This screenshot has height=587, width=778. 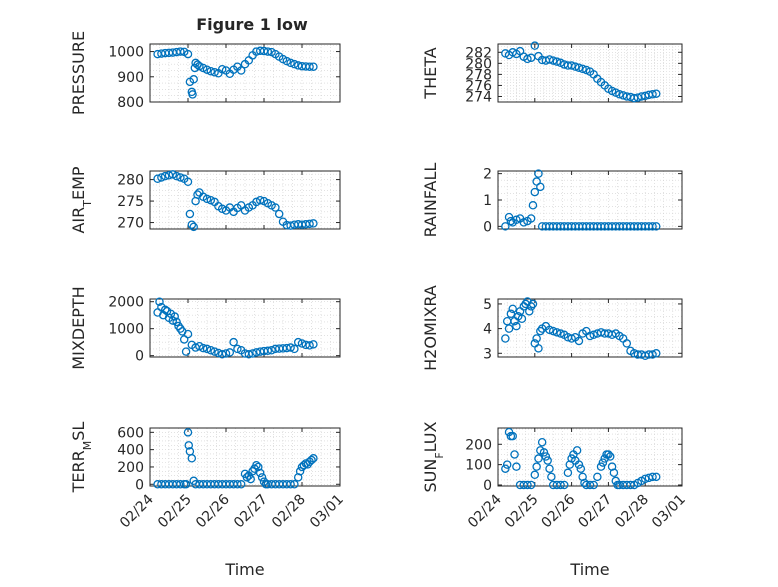 I want to click on y-tick-label: 400, so click(x=130, y=451).